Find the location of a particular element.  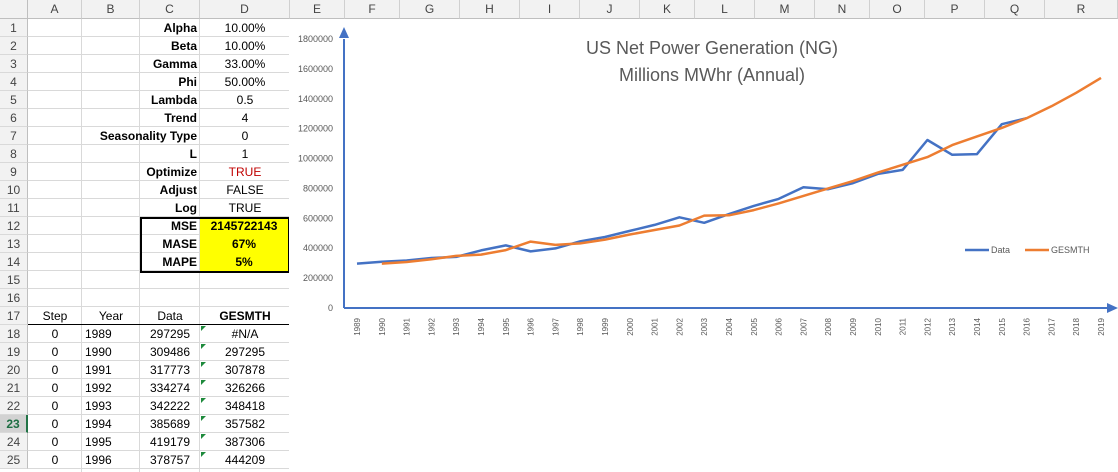

table-cell: 387306 is located at coordinates (245, 442).